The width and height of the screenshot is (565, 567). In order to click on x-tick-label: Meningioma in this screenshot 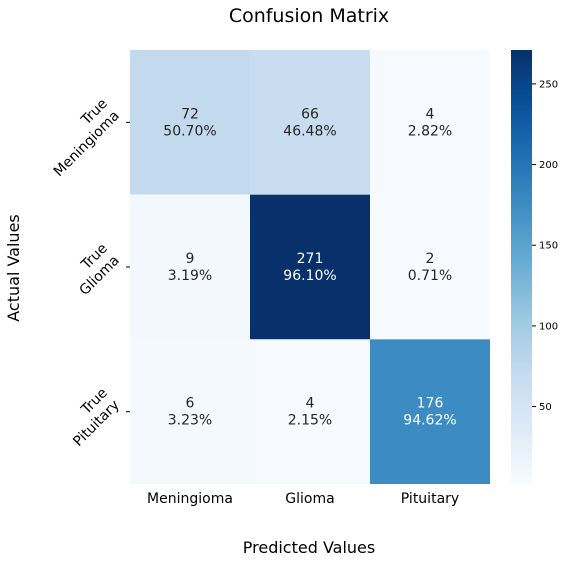, I will do `click(190, 499)`.